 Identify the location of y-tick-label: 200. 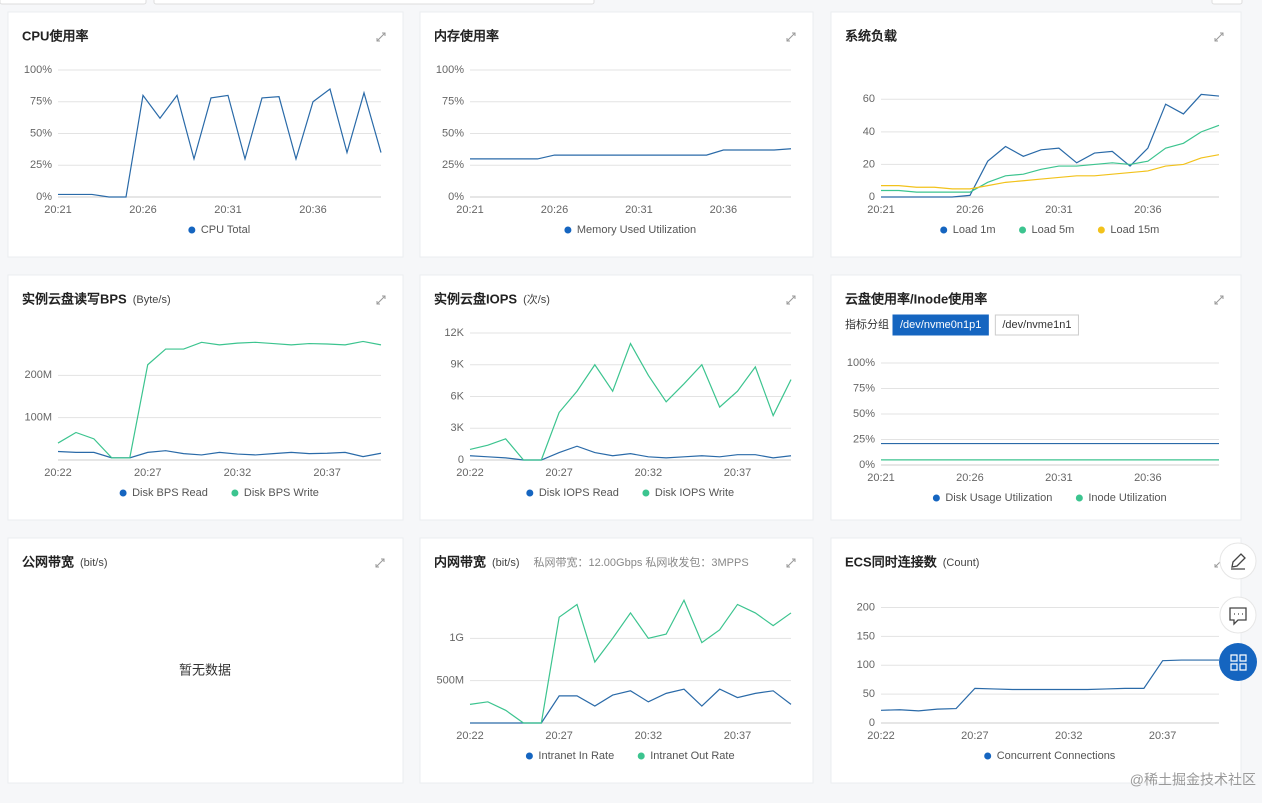
(866, 607).